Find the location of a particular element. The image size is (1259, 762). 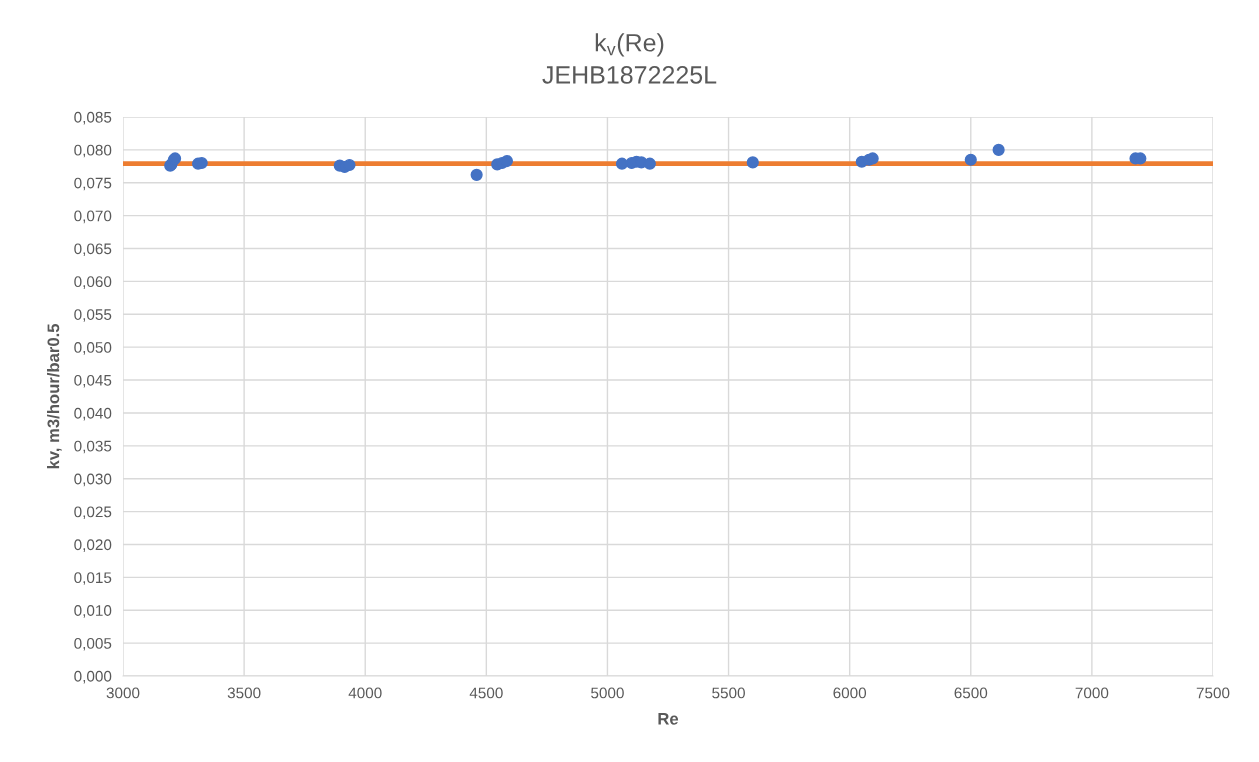

x-axis-title: Re is located at coordinates (668, 719).